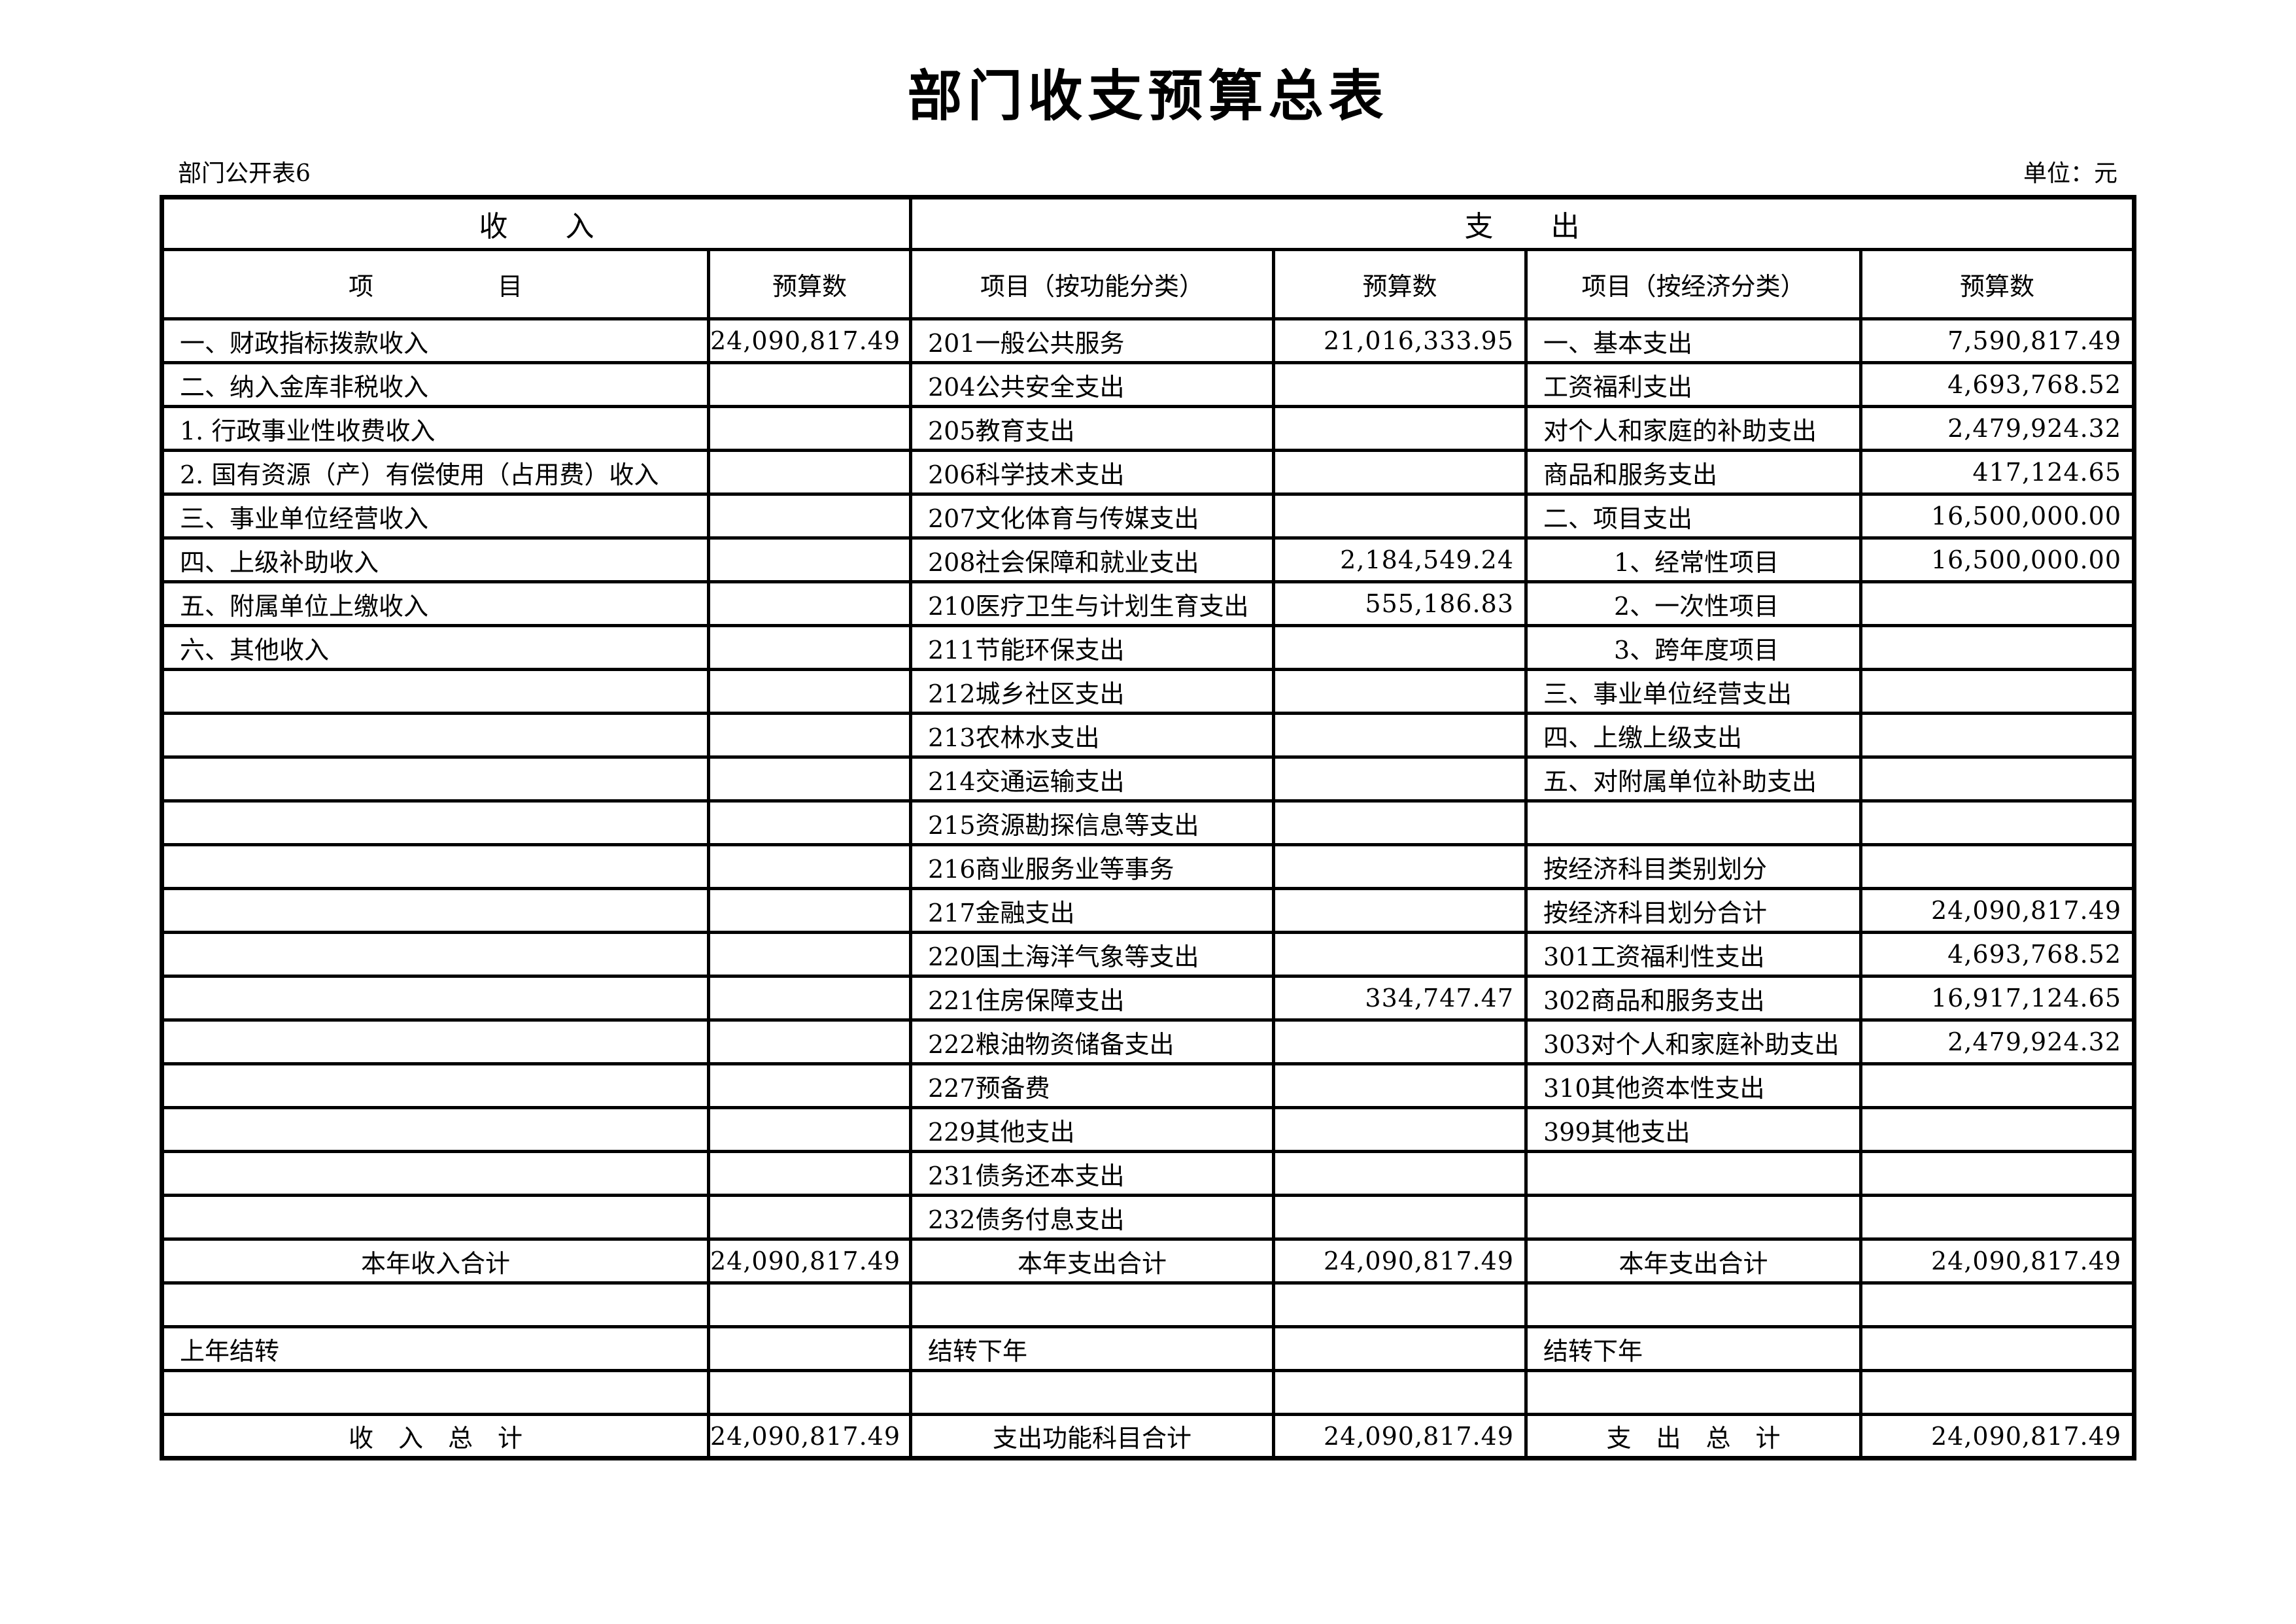 The height and width of the screenshot is (1624, 2296). Describe the element at coordinates (1092, 1304) in the screenshot. I see `func-item-cell` at that location.